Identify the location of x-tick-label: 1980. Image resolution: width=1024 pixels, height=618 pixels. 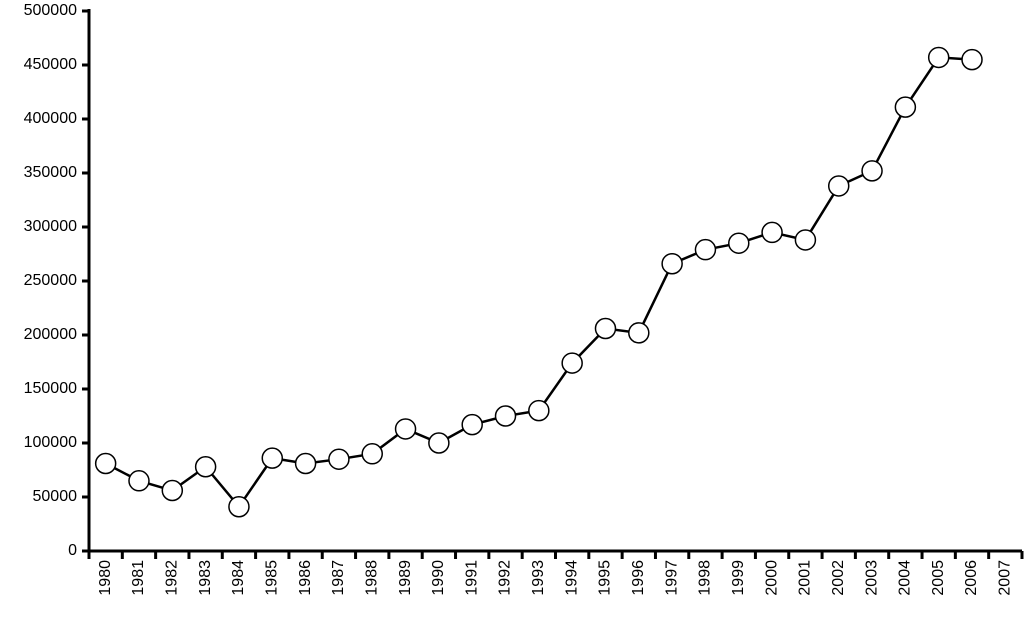
(105, 578).